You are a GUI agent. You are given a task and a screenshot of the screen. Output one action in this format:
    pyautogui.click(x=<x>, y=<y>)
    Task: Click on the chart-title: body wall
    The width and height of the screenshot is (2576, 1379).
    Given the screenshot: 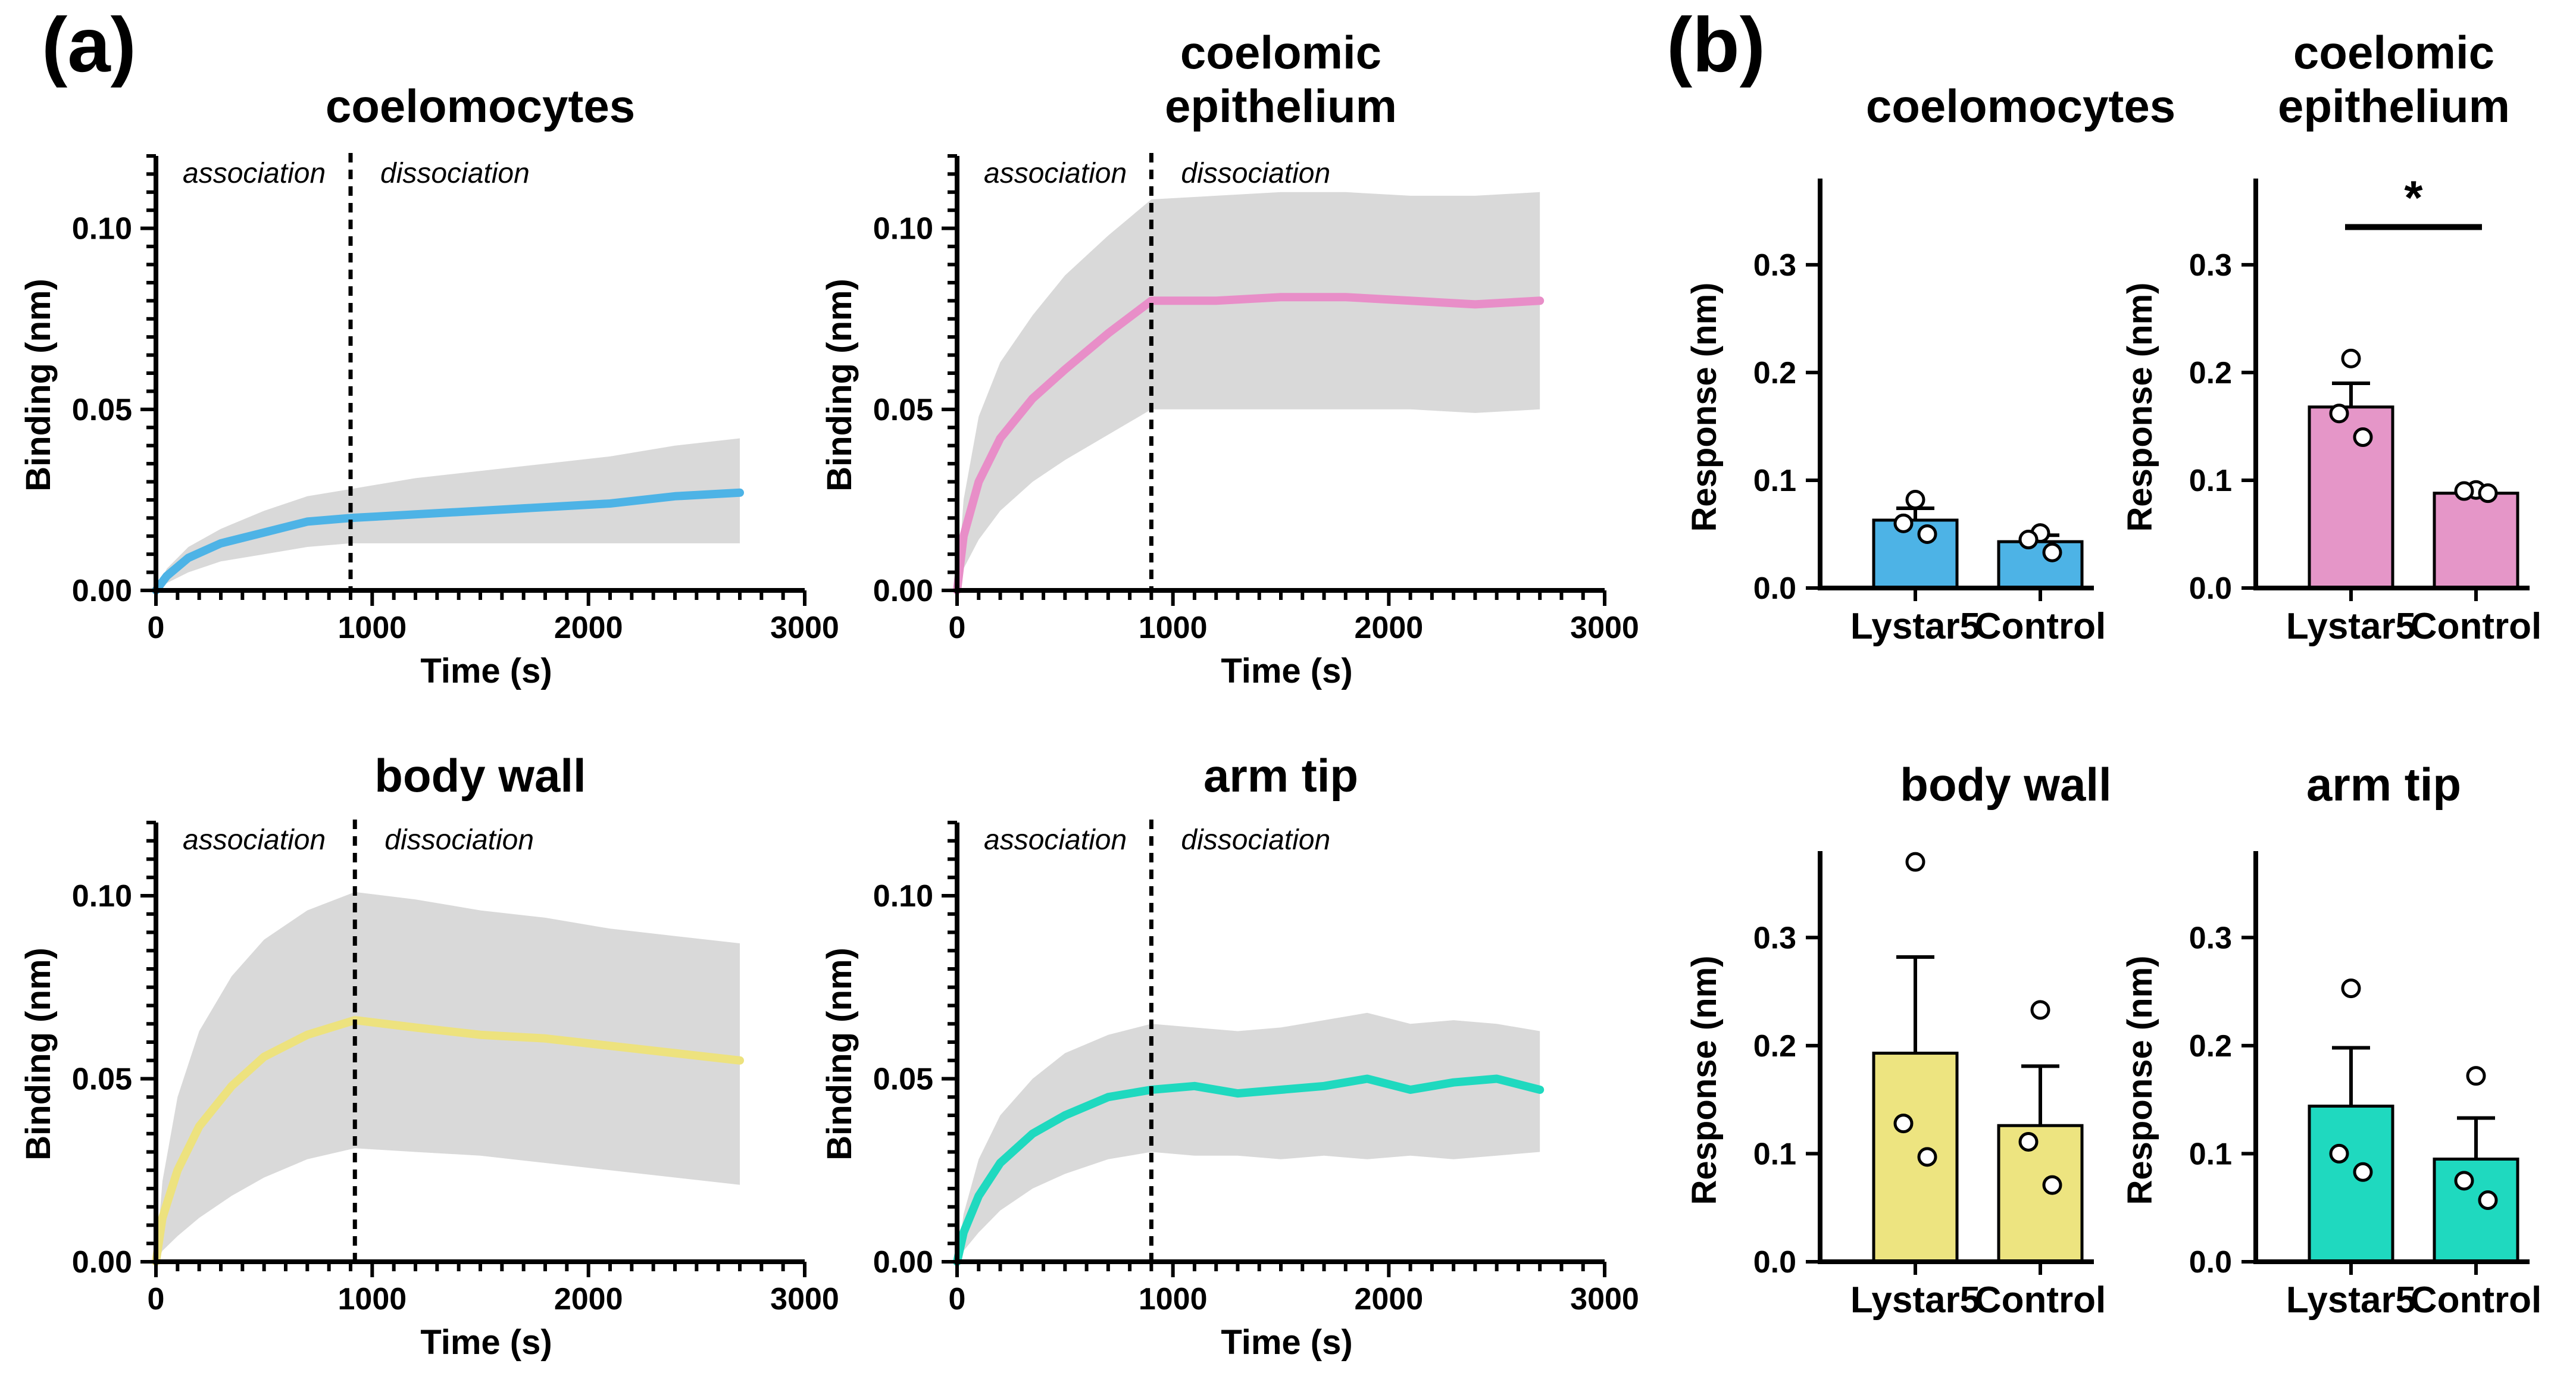 What is the action you would take?
    pyautogui.click(x=480, y=775)
    